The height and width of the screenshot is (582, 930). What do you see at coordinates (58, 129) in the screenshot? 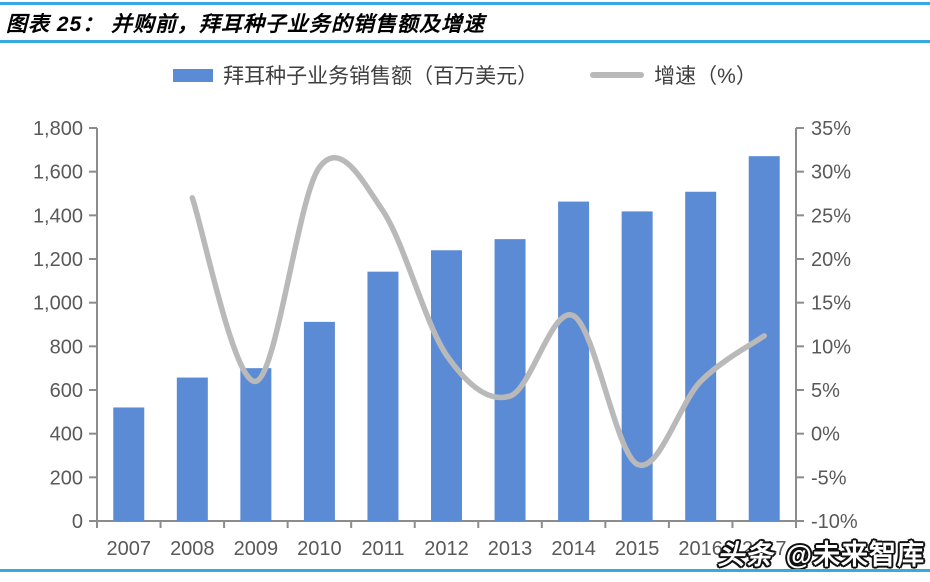
I see `left-axis-label: 1,800` at bounding box center [58, 129].